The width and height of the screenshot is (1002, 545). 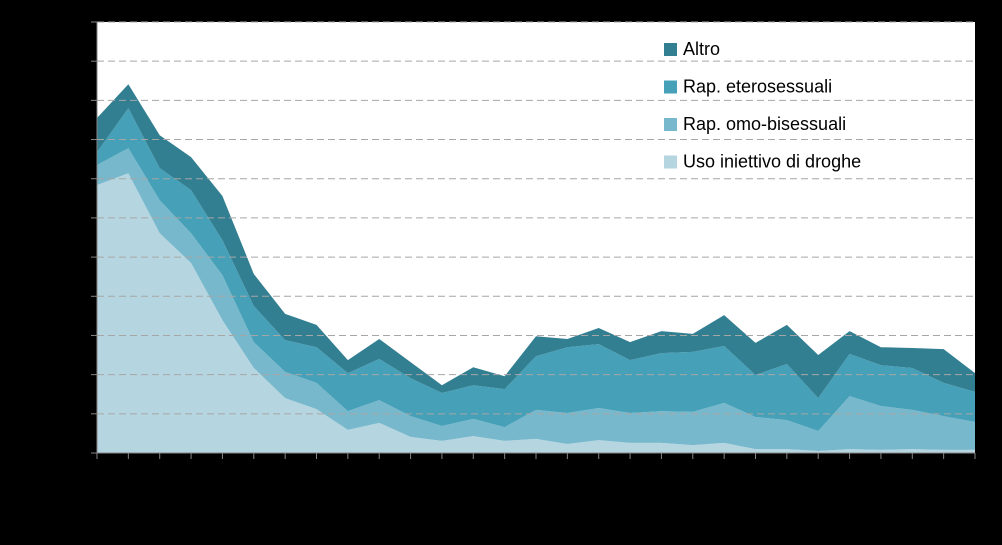 What do you see at coordinates (764, 124) in the screenshot?
I see `legend-label: Rap. omo-bisessuali` at bounding box center [764, 124].